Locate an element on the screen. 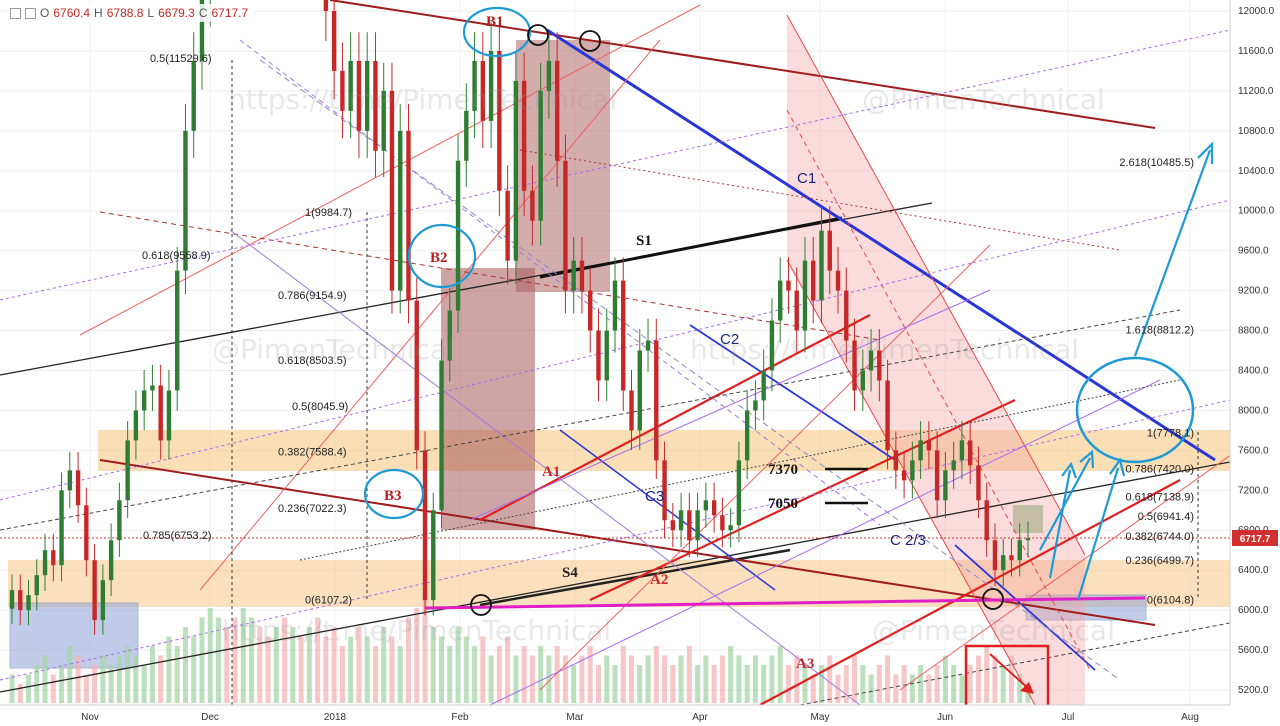 The image size is (1280, 726). y-tick-label: 8400.0 is located at coordinates (1253, 370).